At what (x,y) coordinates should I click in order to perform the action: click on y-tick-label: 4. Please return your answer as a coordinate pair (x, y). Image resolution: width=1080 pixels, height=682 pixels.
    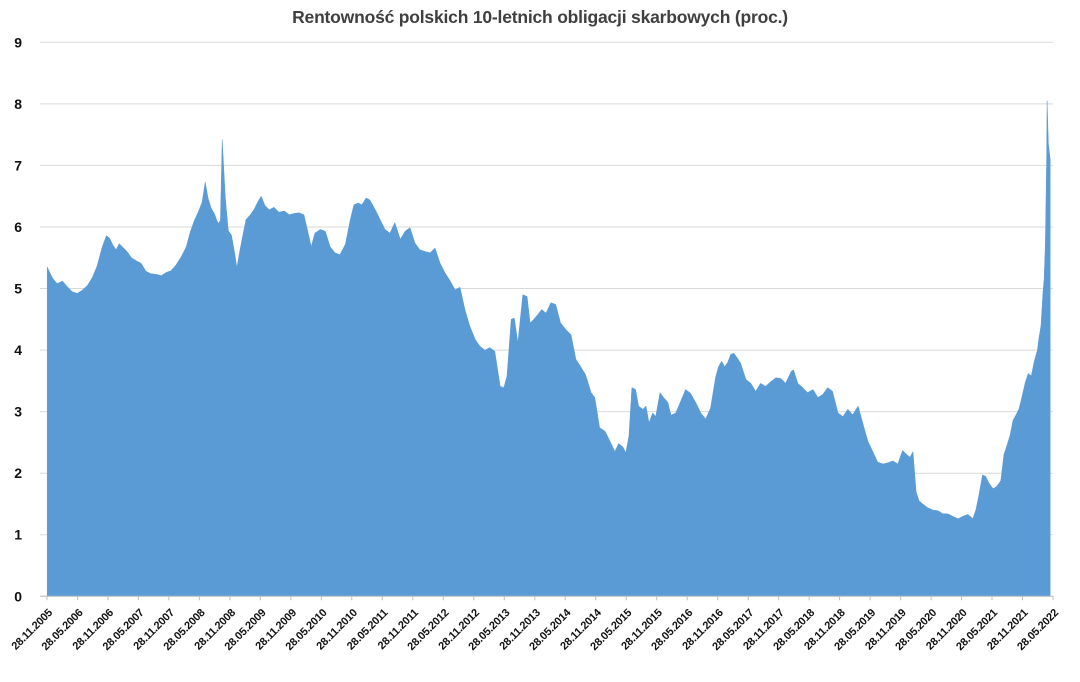
    Looking at the image, I should click on (18, 350).